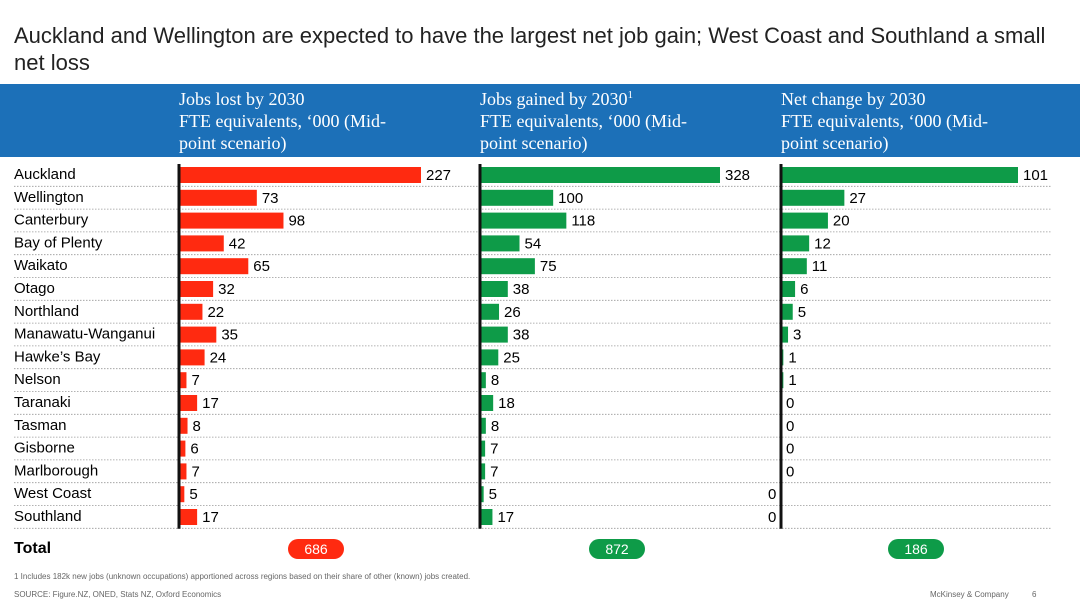 Image resolution: width=1080 pixels, height=608 pixels. Describe the element at coordinates (229, 335) in the screenshot. I see `data-label-lost: 35` at that location.